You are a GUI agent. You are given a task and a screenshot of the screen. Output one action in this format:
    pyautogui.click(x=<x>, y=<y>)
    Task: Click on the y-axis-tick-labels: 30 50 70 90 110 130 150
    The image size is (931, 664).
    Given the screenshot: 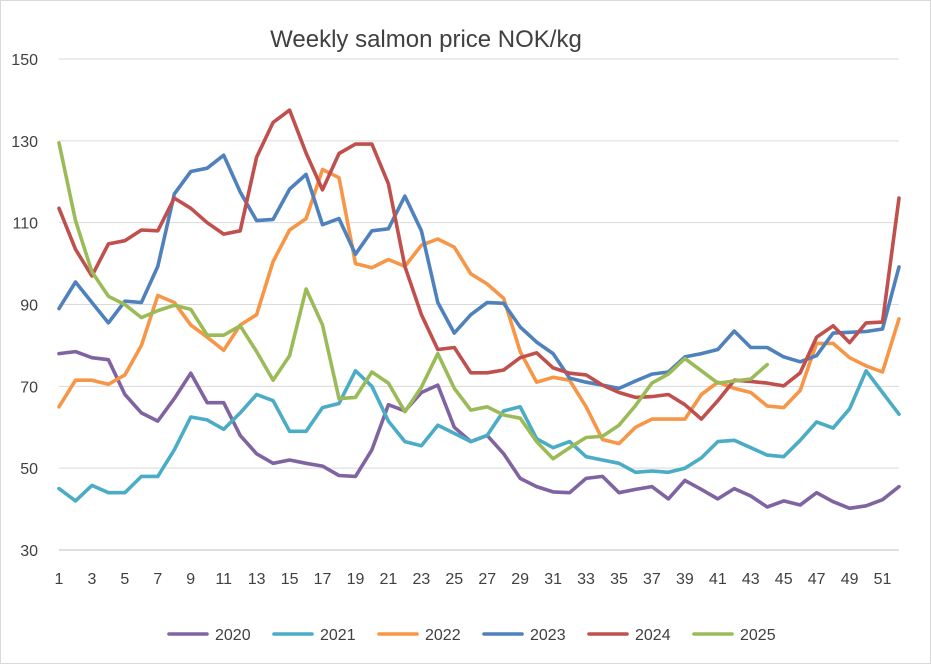 What is the action you would take?
    pyautogui.click(x=24, y=306)
    